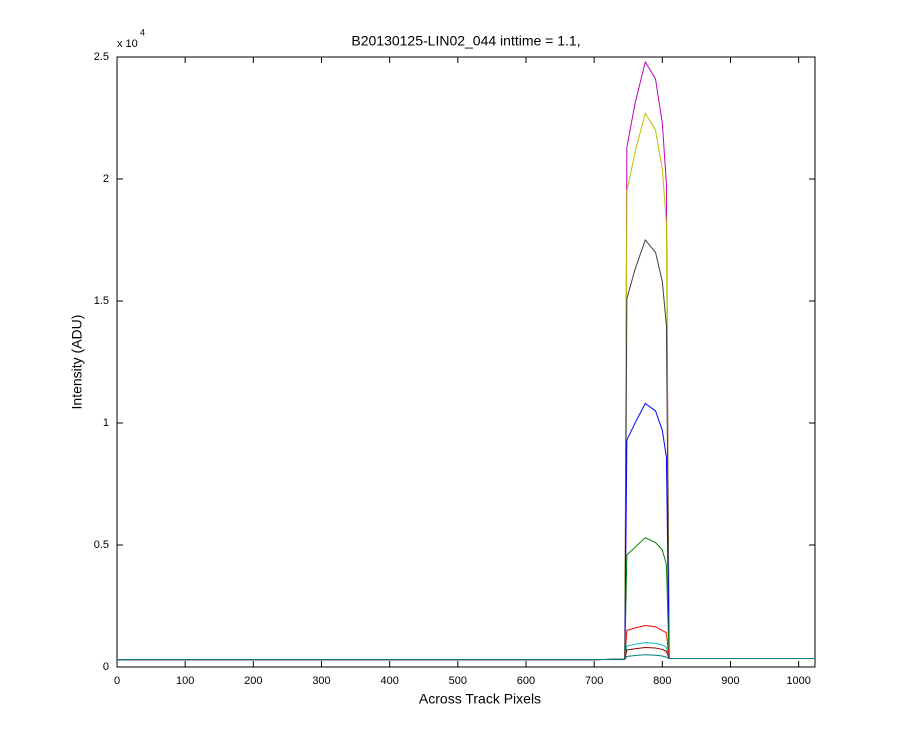  What do you see at coordinates (480, 699) in the screenshot?
I see `x-axis-label: Across Track Pixels` at bounding box center [480, 699].